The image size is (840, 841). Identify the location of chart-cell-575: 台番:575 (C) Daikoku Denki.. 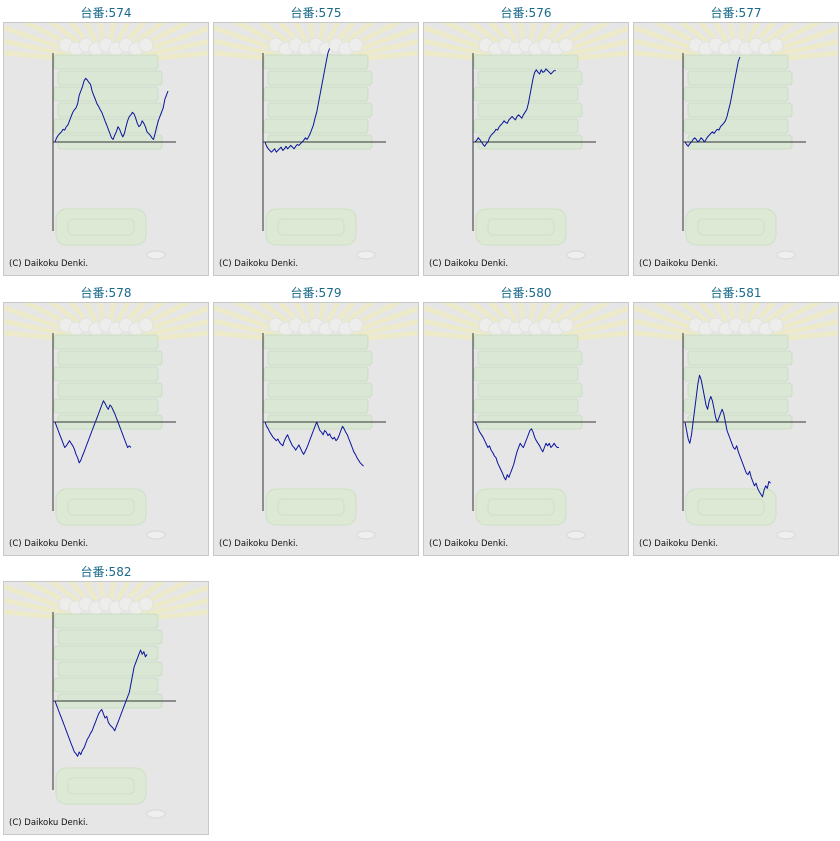
(316, 138).